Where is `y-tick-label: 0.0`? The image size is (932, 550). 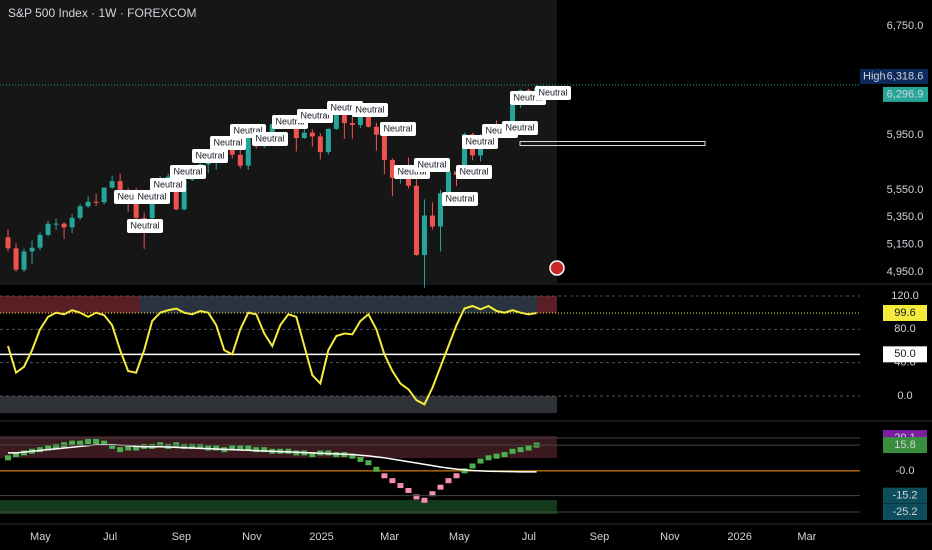 y-tick-label: 0.0 is located at coordinates (904, 396).